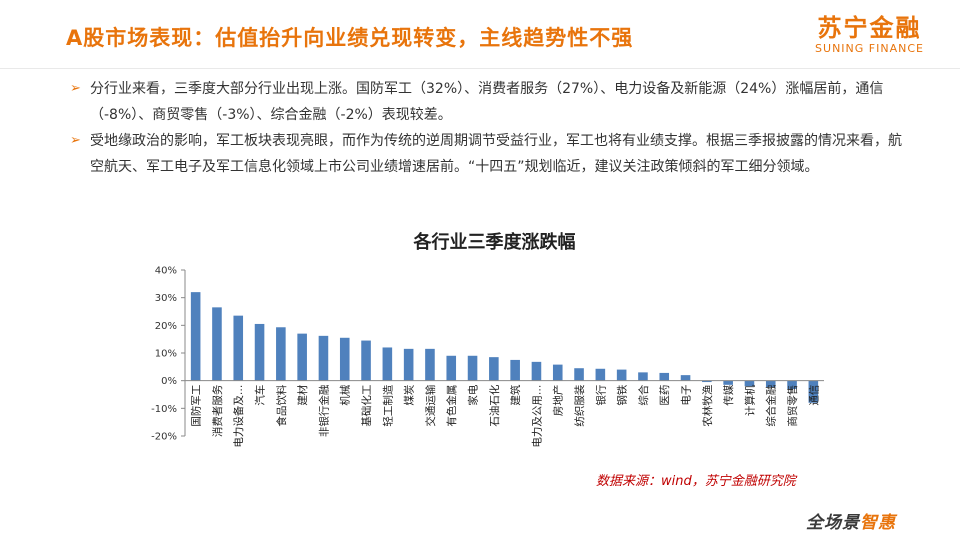 Image resolution: width=960 pixels, height=540 pixels. Describe the element at coordinates (166, 298) in the screenshot. I see `y-tick-label: 30%` at that location.